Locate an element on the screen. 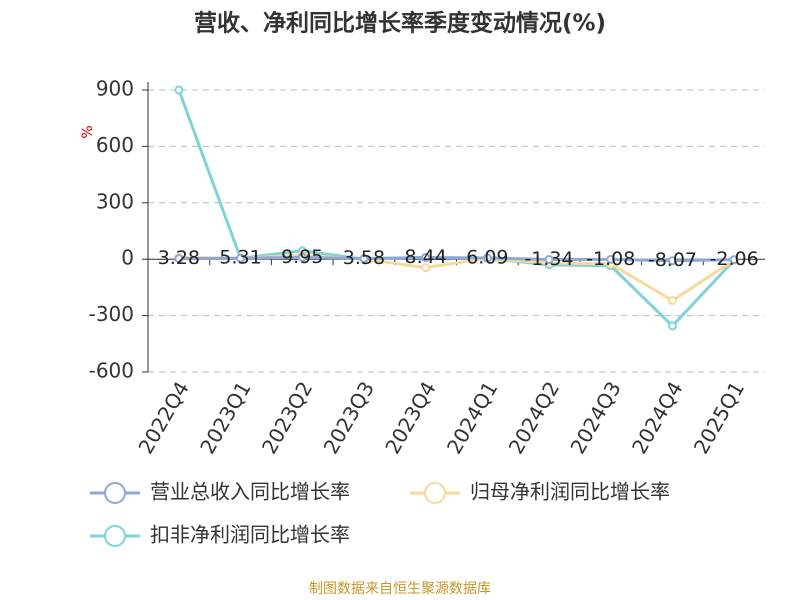 The height and width of the screenshot is (600, 800). y-tick-label: -600 is located at coordinates (111, 371).